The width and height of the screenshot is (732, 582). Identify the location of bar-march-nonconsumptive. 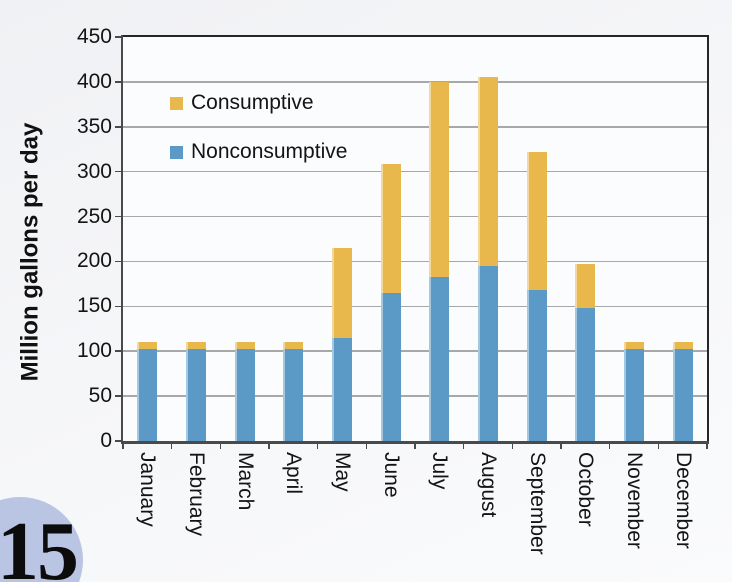
(244, 395).